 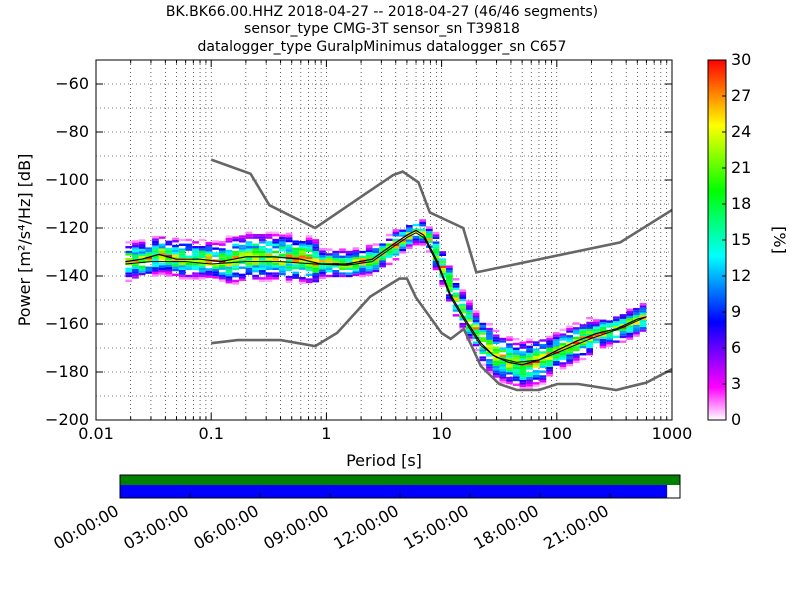 What do you see at coordinates (86, 527) in the screenshot?
I see `hour-tick-label: 00:00:00` at bounding box center [86, 527].